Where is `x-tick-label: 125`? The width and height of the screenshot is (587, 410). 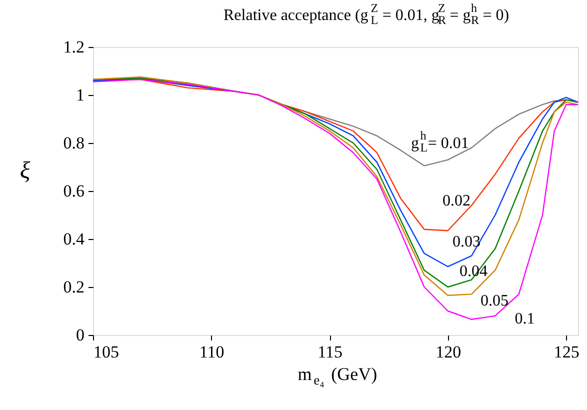
x-tick-label: 125 is located at coordinates (567, 352).